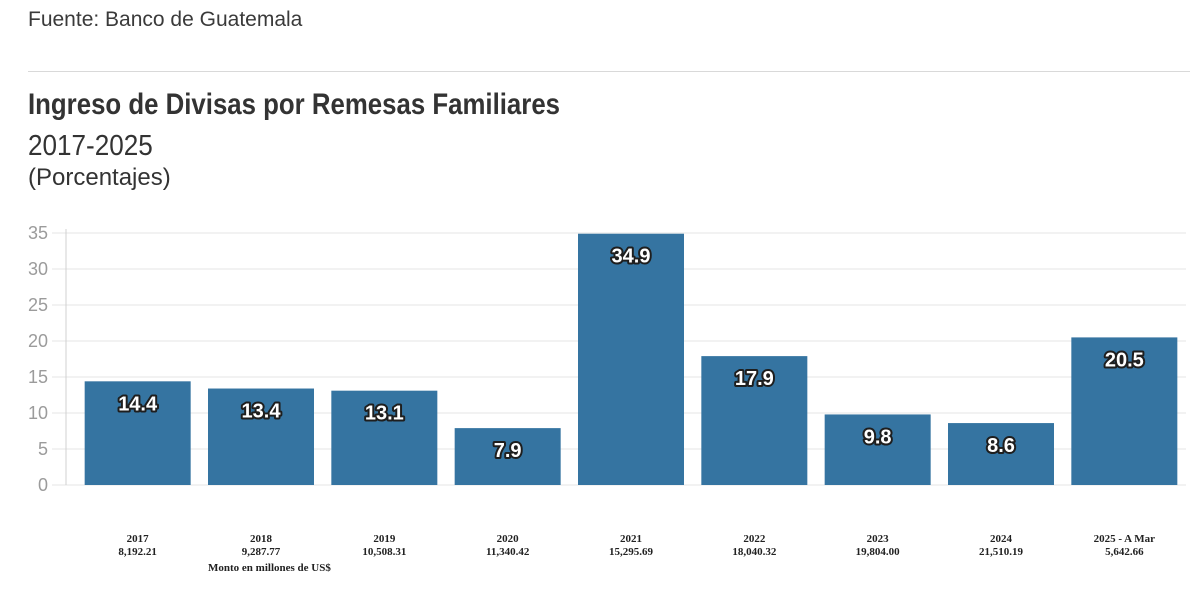 The height and width of the screenshot is (615, 1190). What do you see at coordinates (384, 414) in the screenshot?
I see `data-label: 13.1` at bounding box center [384, 414].